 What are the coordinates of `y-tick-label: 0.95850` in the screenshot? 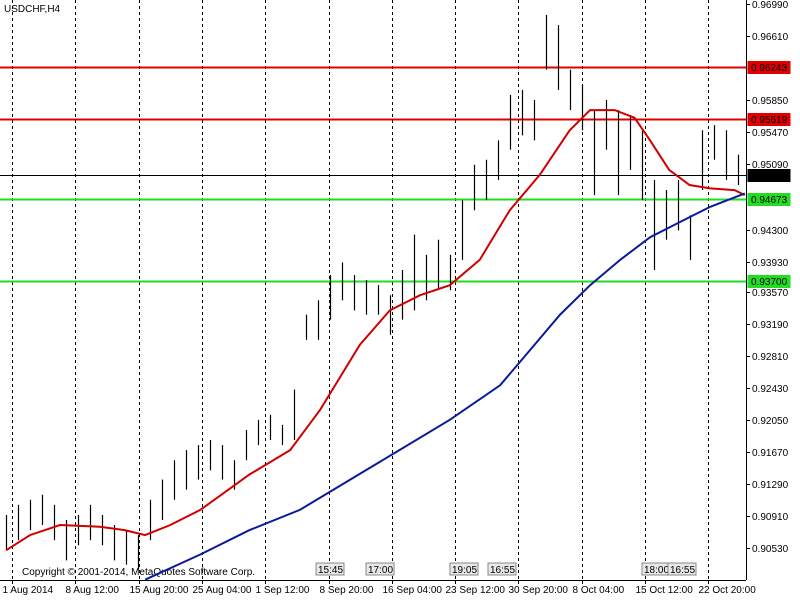 It's located at (770, 101).